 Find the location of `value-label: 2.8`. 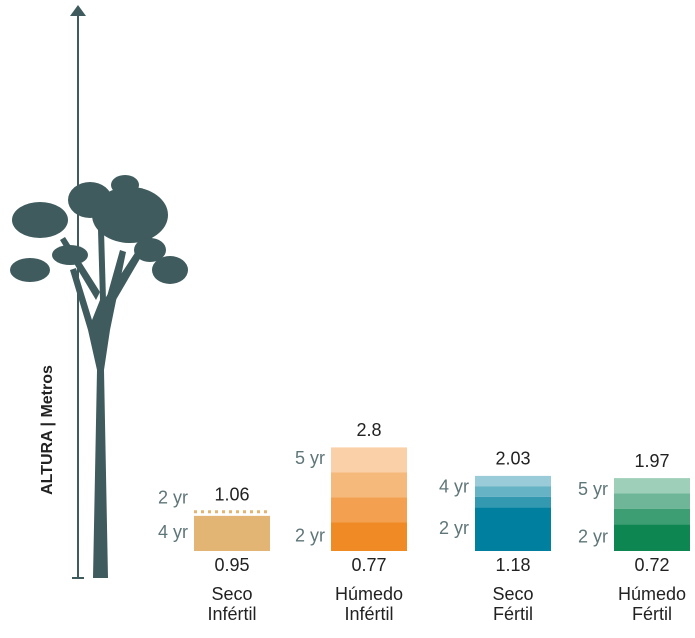

value-label: 2.8 is located at coordinates (368, 430).